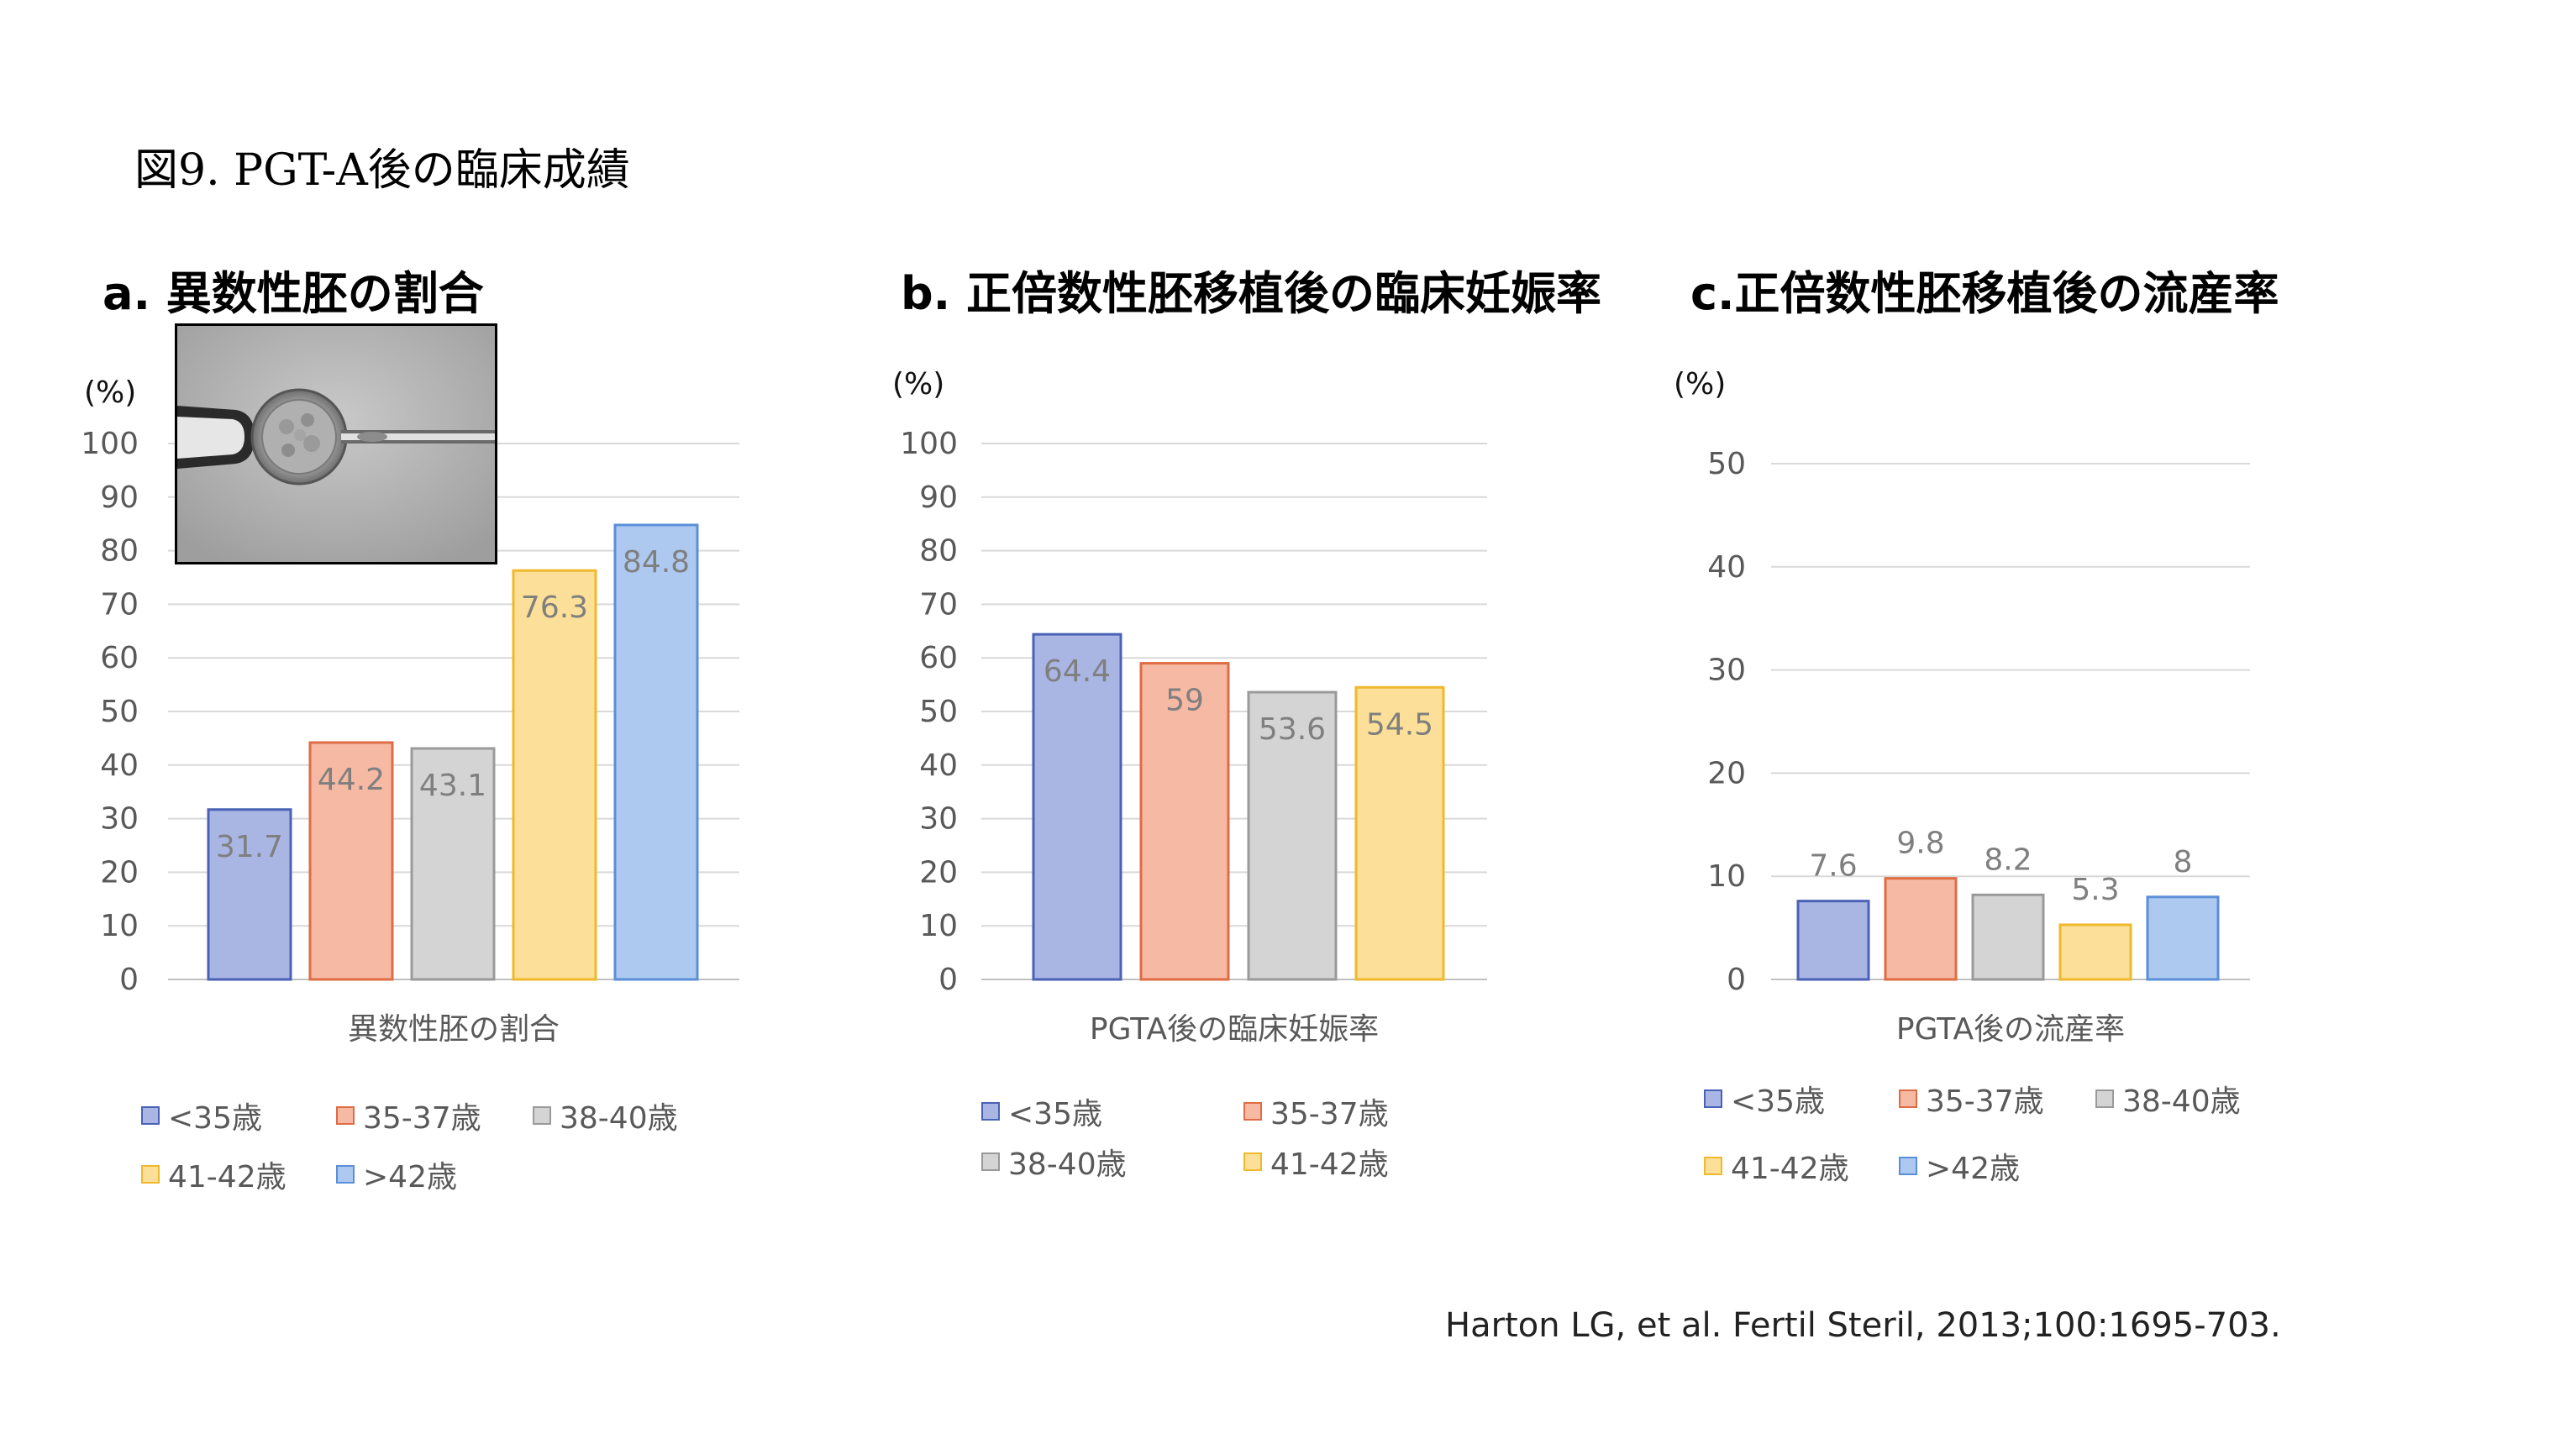 The height and width of the screenshot is (1449, 2576). Describe the element at coordinates (1251, 293) in the screenshot. I see `panel-b-title: b. 正倍数性胚移植後の臨床妊娠率` at that location.